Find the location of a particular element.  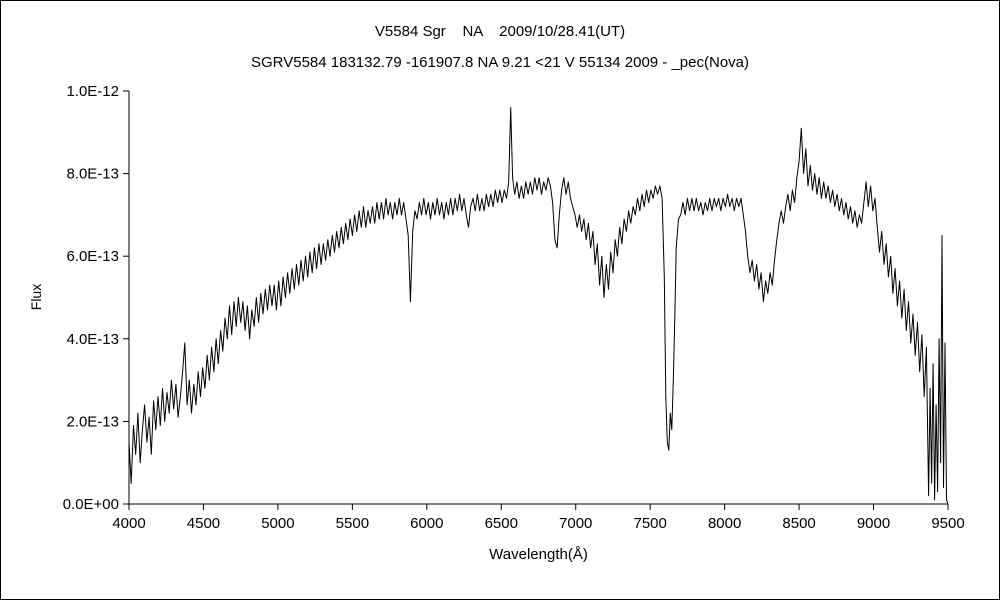

y-tick-label: 8.0E-13 is located at coordinates (92, 174).